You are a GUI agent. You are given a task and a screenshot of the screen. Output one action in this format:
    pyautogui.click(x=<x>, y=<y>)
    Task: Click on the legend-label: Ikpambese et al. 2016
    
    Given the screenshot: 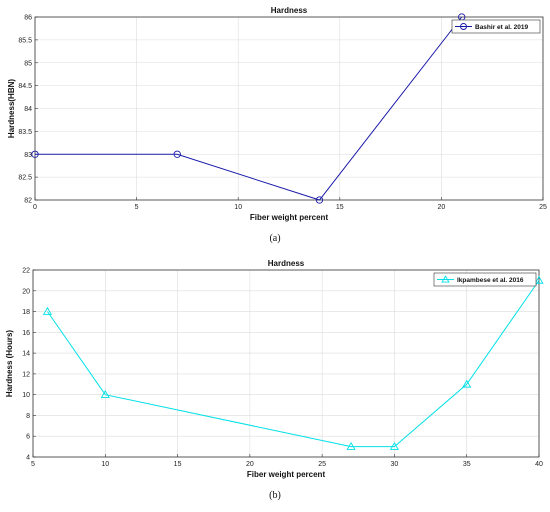 What is the action you would take?
    pyautogui.click(x=490, y=280)
    